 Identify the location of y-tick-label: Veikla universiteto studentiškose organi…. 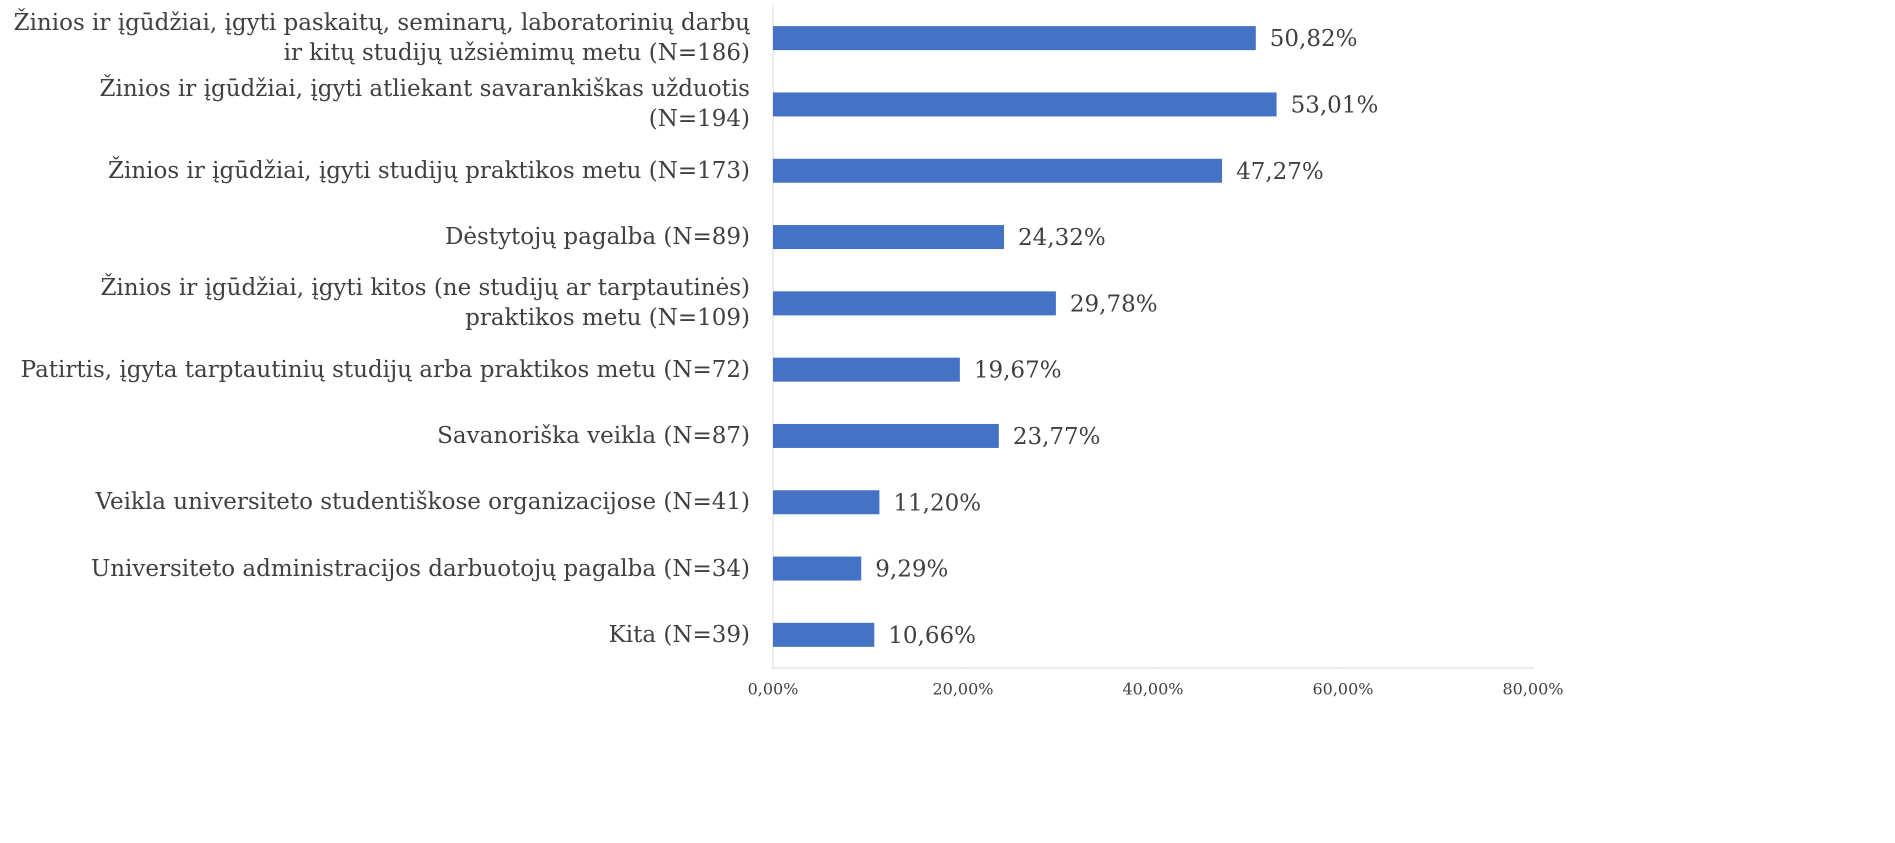
(422, 502).